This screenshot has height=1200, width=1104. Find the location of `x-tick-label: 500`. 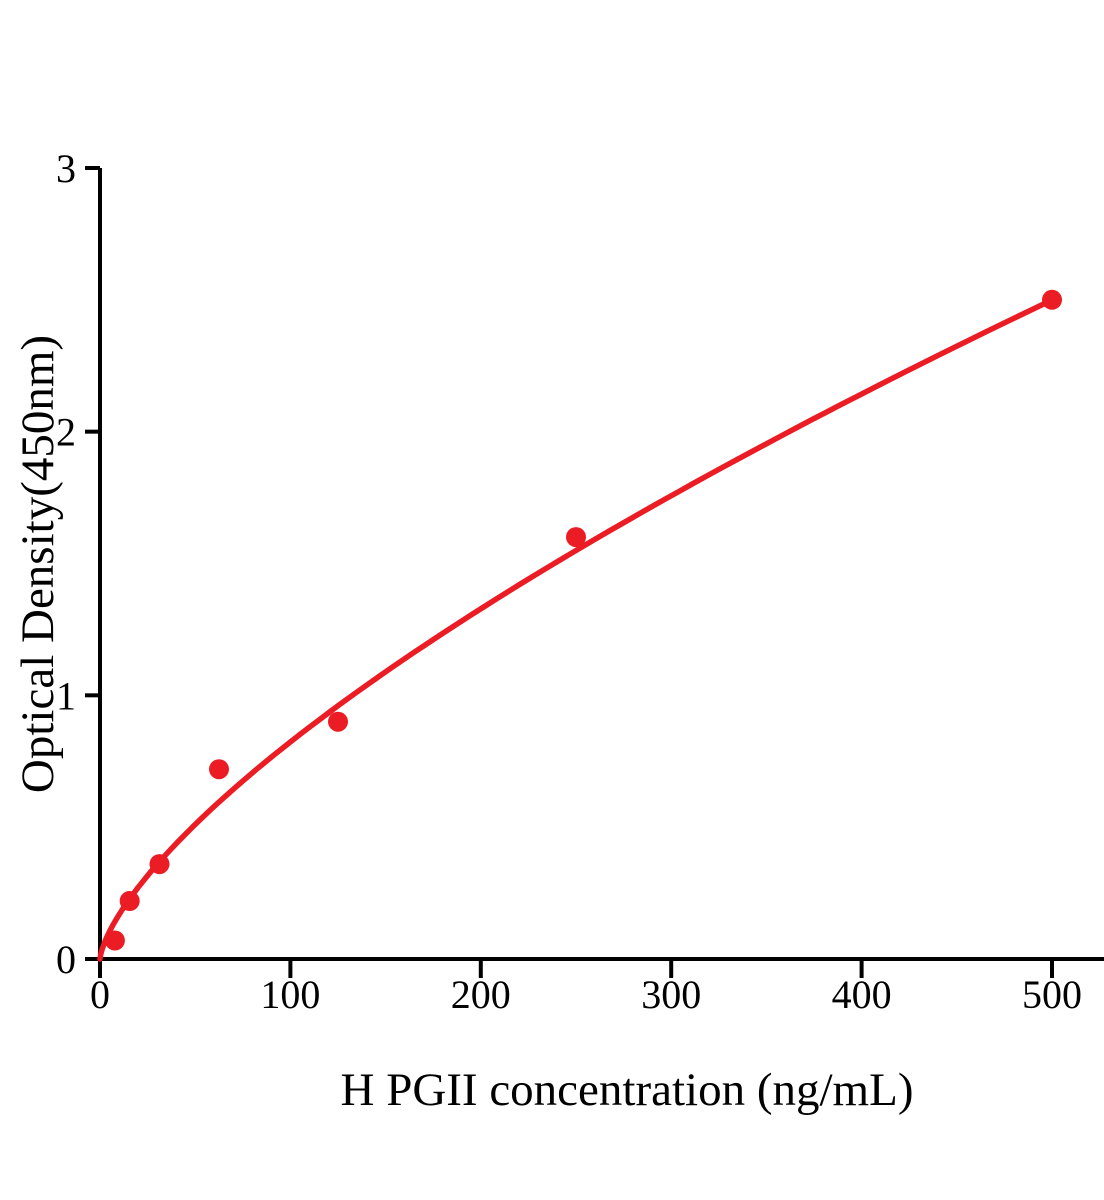

x-tick-label: 500 is located at coordinates (1052, 994).